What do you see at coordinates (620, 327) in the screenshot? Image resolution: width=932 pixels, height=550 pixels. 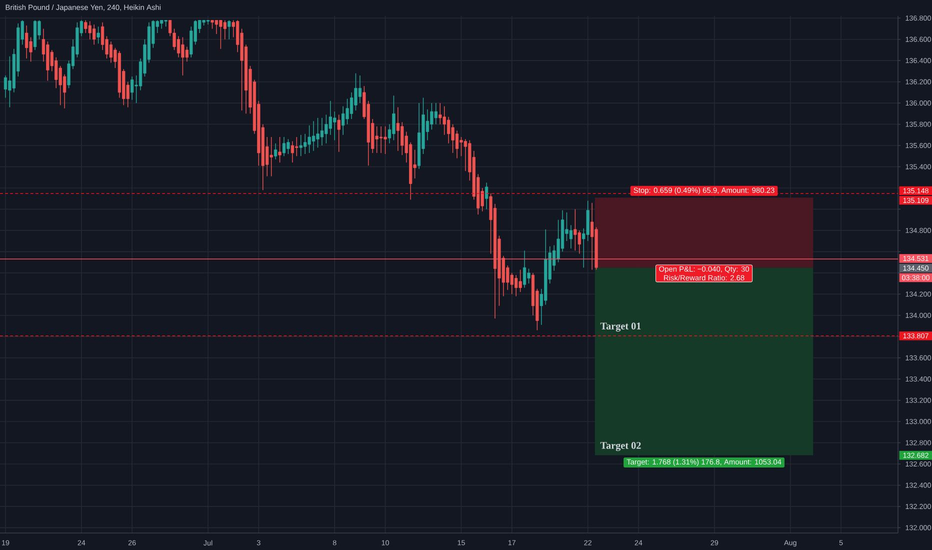 I see `annotation: Target 01` at bounding box center [620, 327].